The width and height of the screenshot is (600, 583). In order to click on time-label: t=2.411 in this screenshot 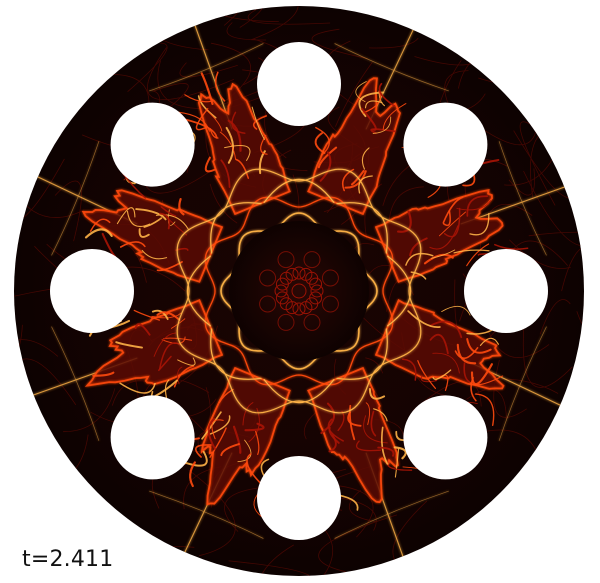, I will do `click(68, 559)`.